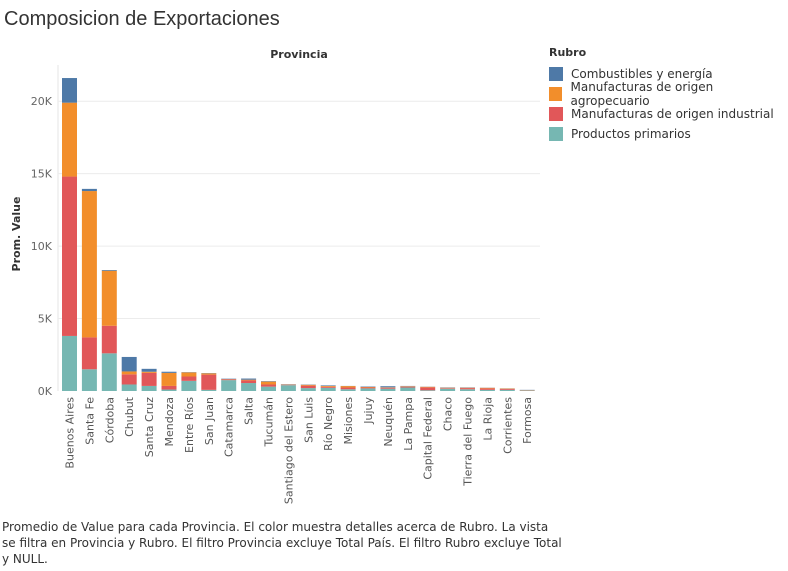  What do you see at coordinates (487, 419) in the screenshot?
I see `x-tick-label: La Rioja` at bounding box center [487, 419].